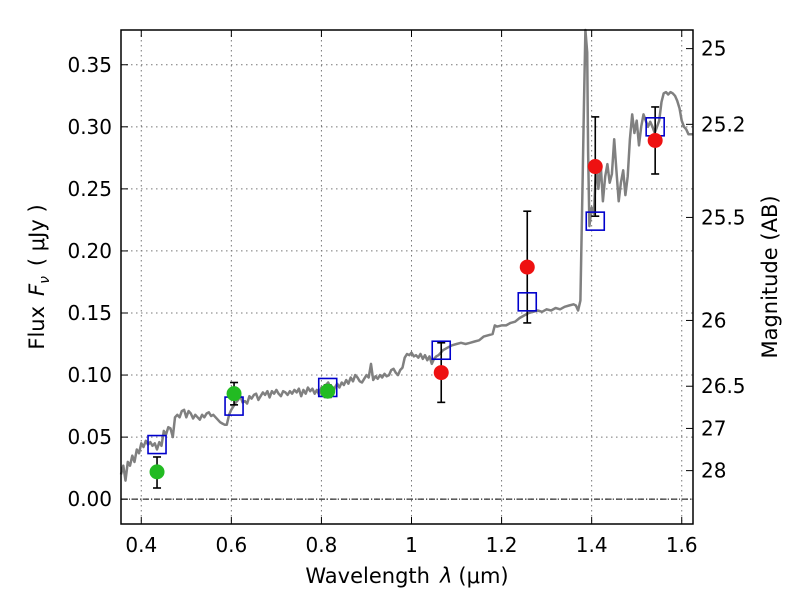  What do you see at coordinates (39, 276) in the screenshot?
I see `y-axis-label: FluxFν( μJy )` at bounding box center [39, 276].